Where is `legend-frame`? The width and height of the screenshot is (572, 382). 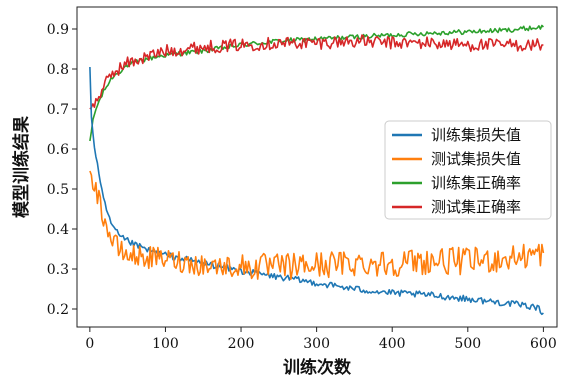
legend-frame is located at coordinates (468, 170).